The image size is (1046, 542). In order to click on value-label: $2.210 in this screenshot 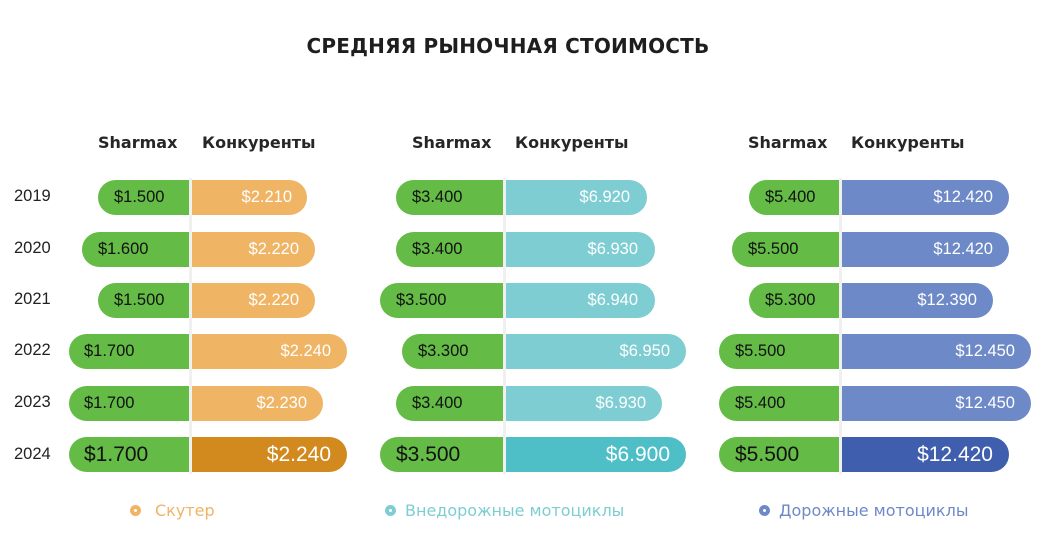, I will do `click(266, 197)`.